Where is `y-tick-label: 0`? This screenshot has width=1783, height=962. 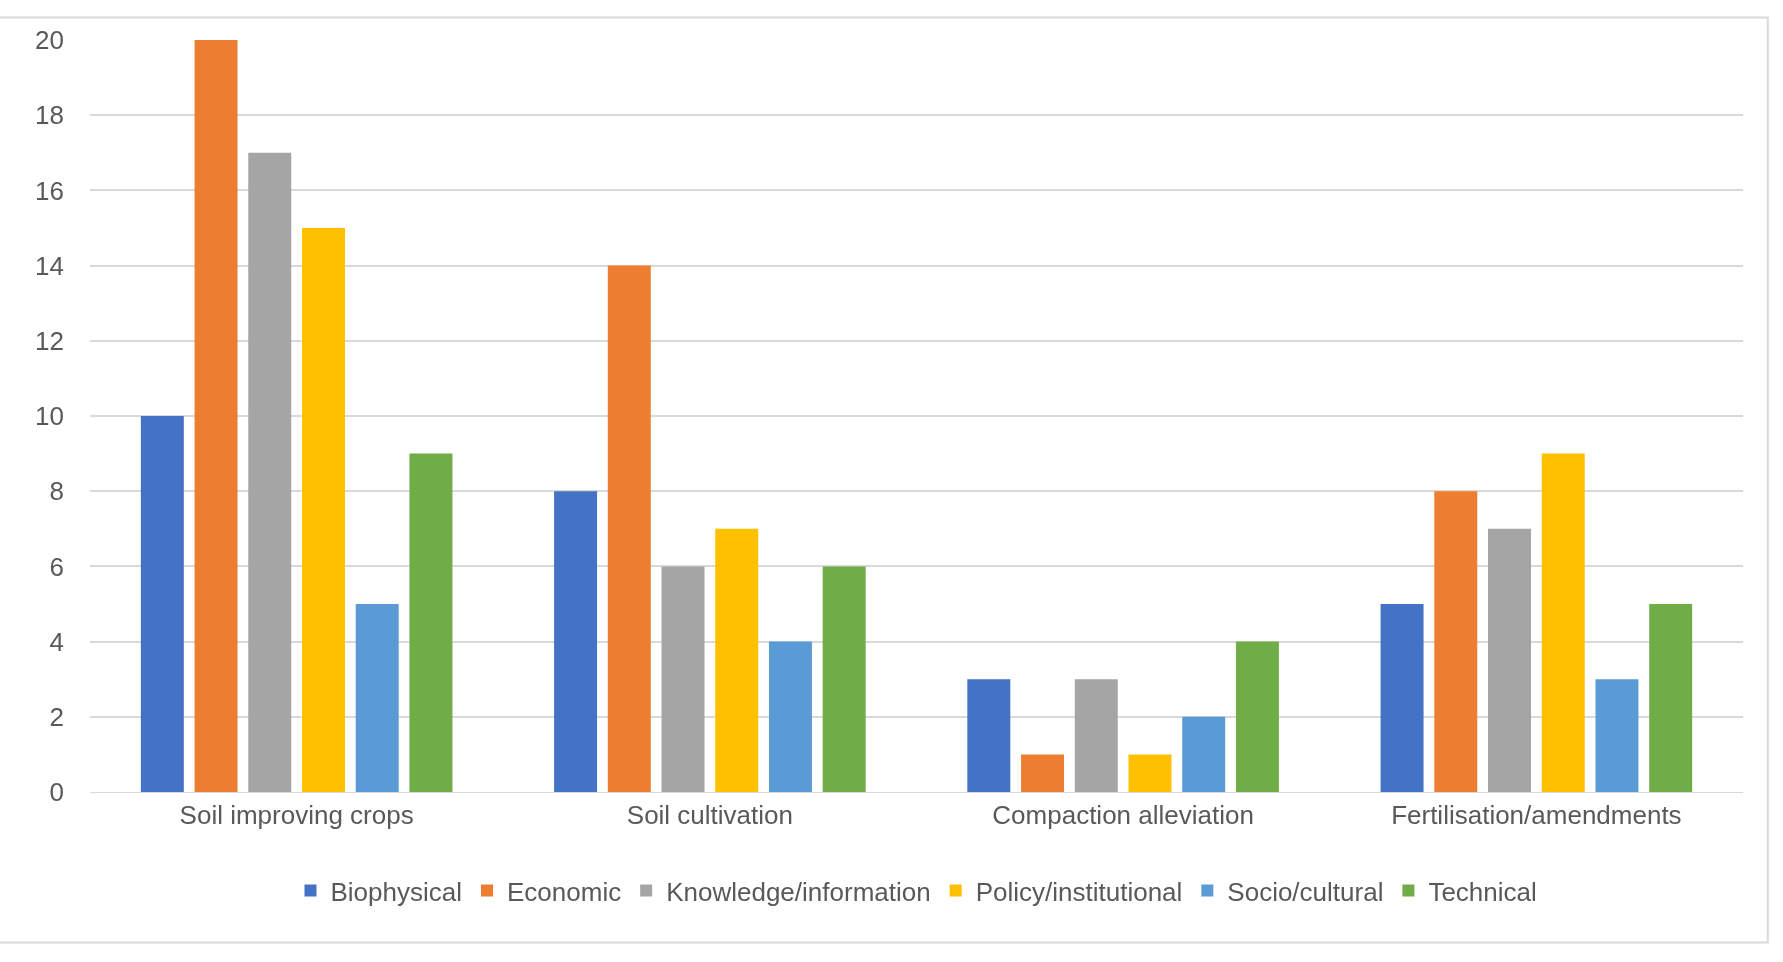
y-tick-label: 0 is located at coordinates (56, 792).